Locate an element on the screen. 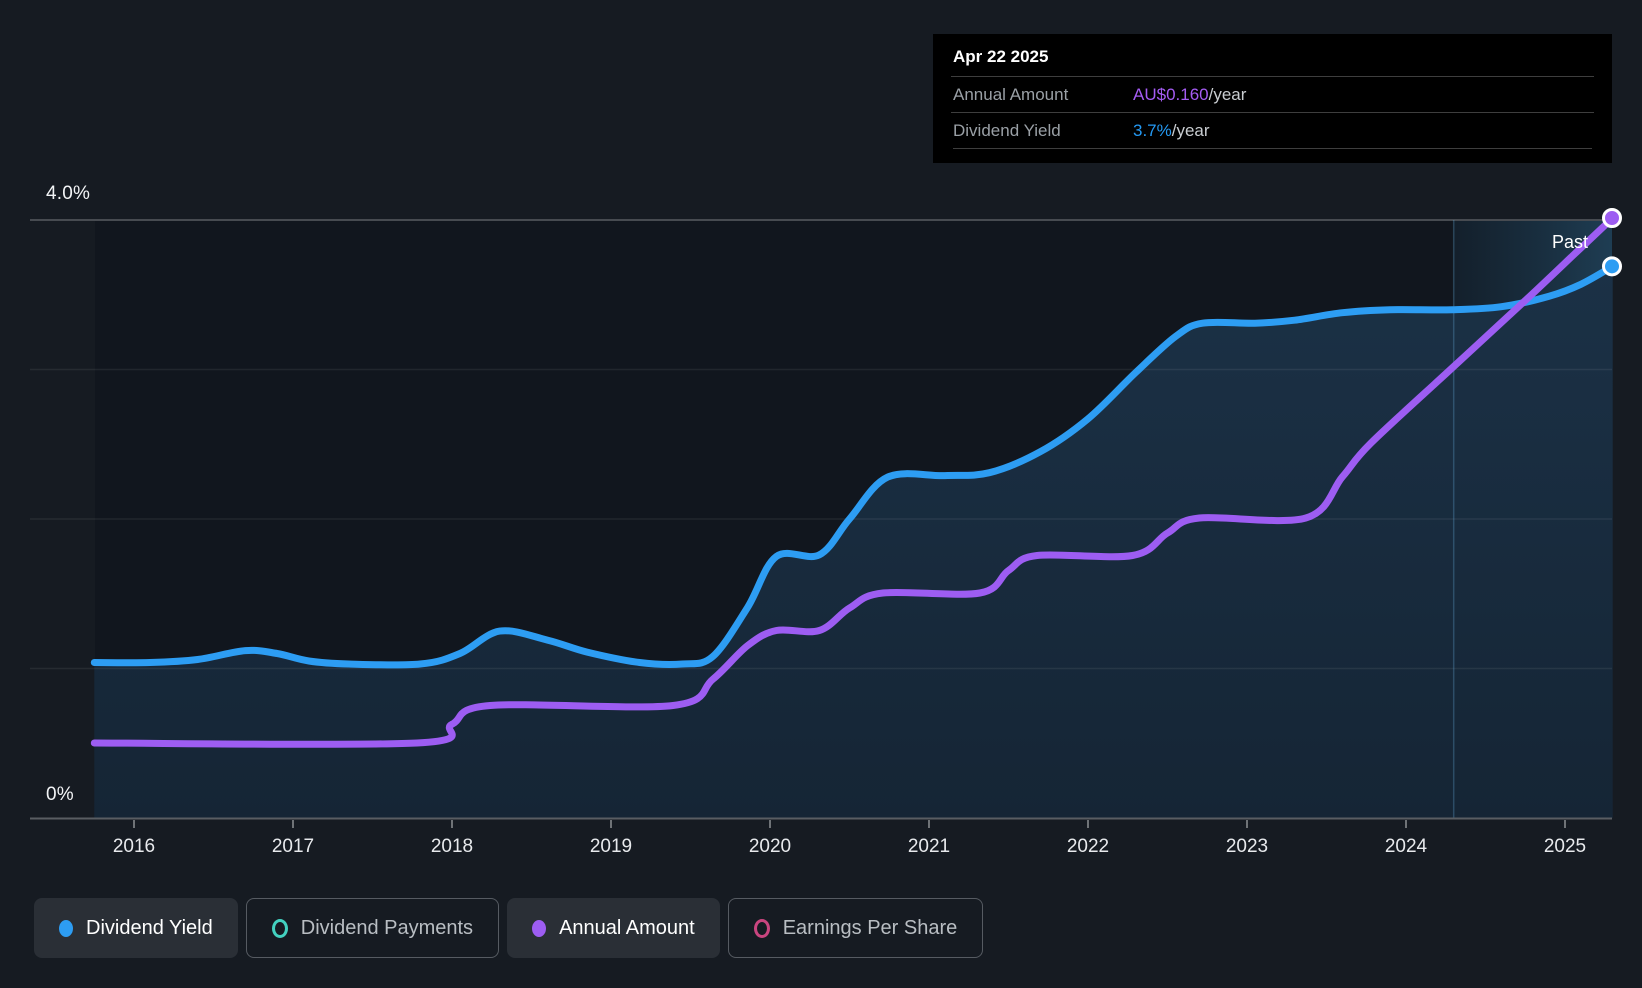 Image resolution: width=1642 pixels, height=988 pixels. tooltip-row-value: 3.7% is located at coordinates (1152, 130).